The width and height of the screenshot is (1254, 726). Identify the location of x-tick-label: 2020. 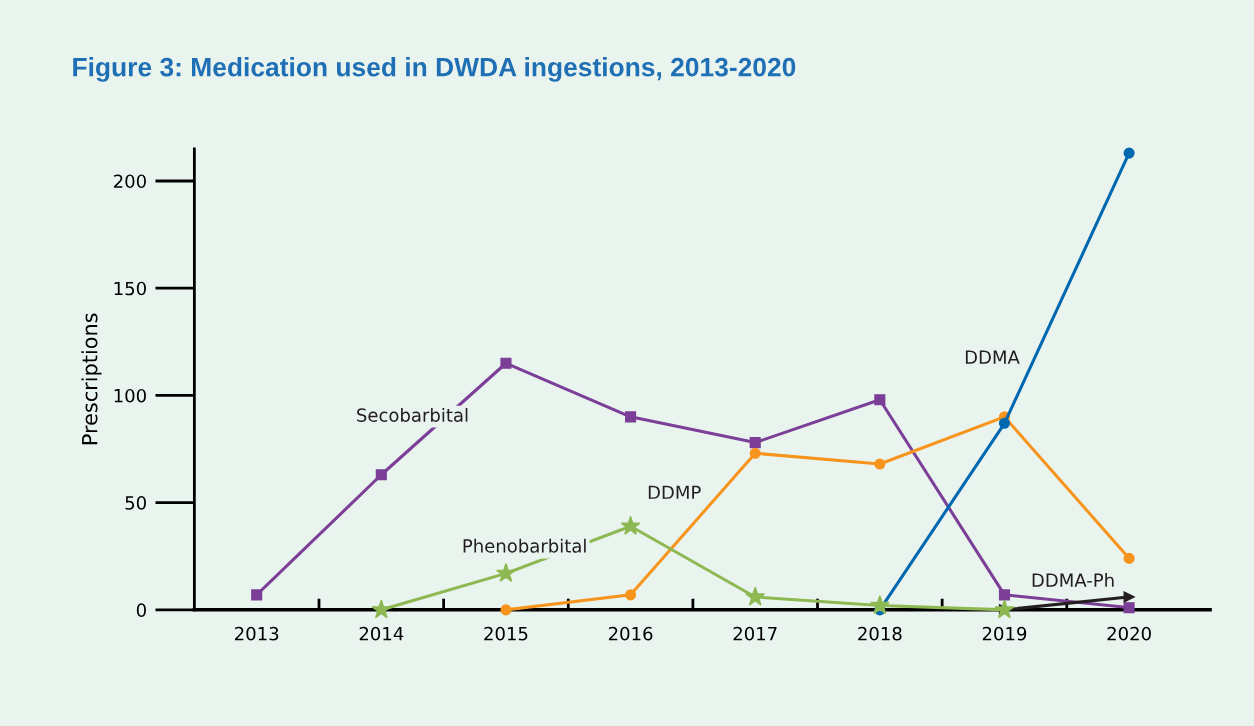
(1129, 633).